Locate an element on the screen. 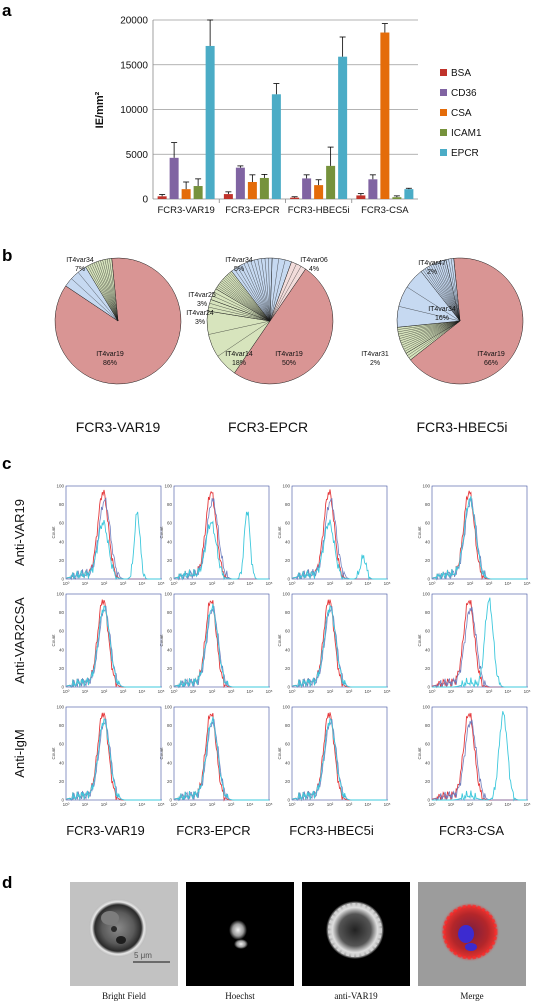  panel-a-letter: a is located at coordinates (7, 10).